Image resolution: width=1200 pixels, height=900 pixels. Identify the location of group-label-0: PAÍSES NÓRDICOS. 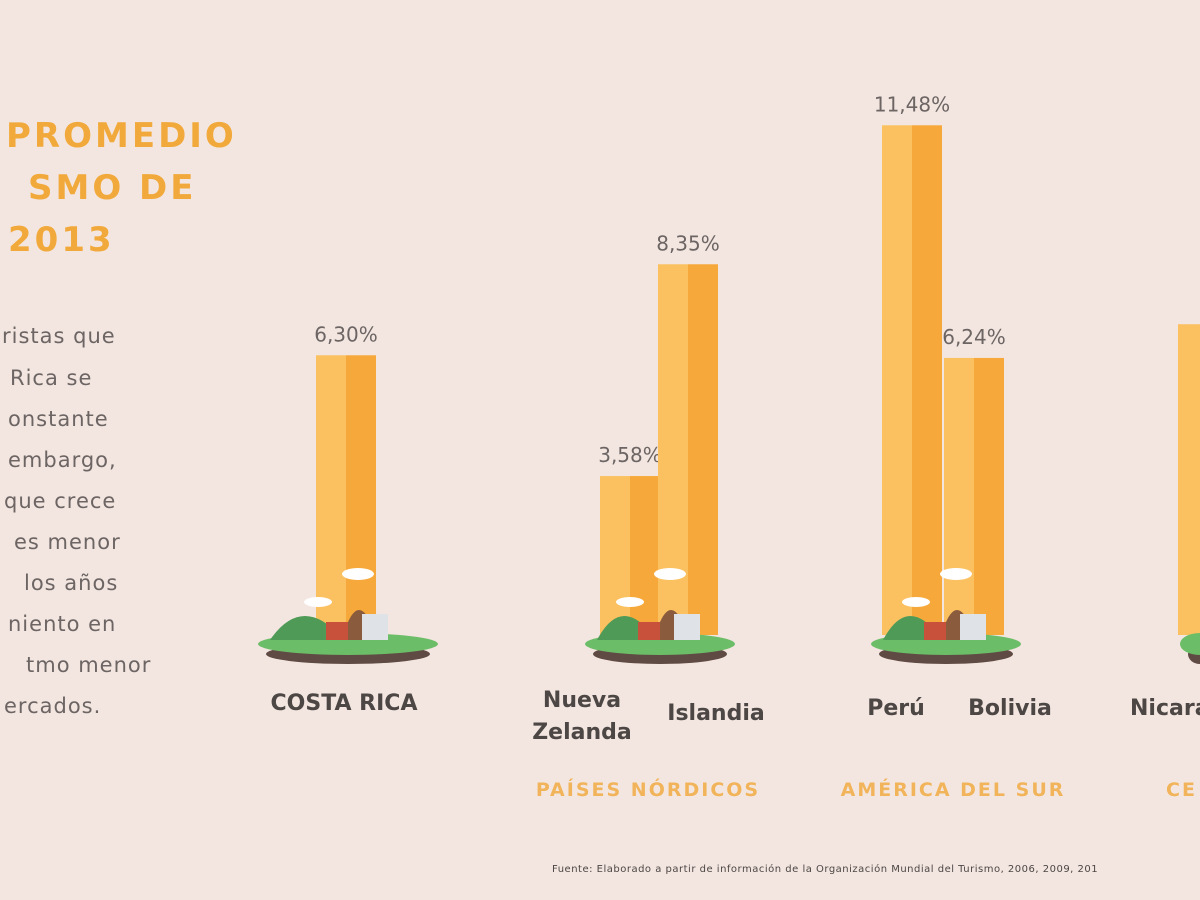
(648, 789).